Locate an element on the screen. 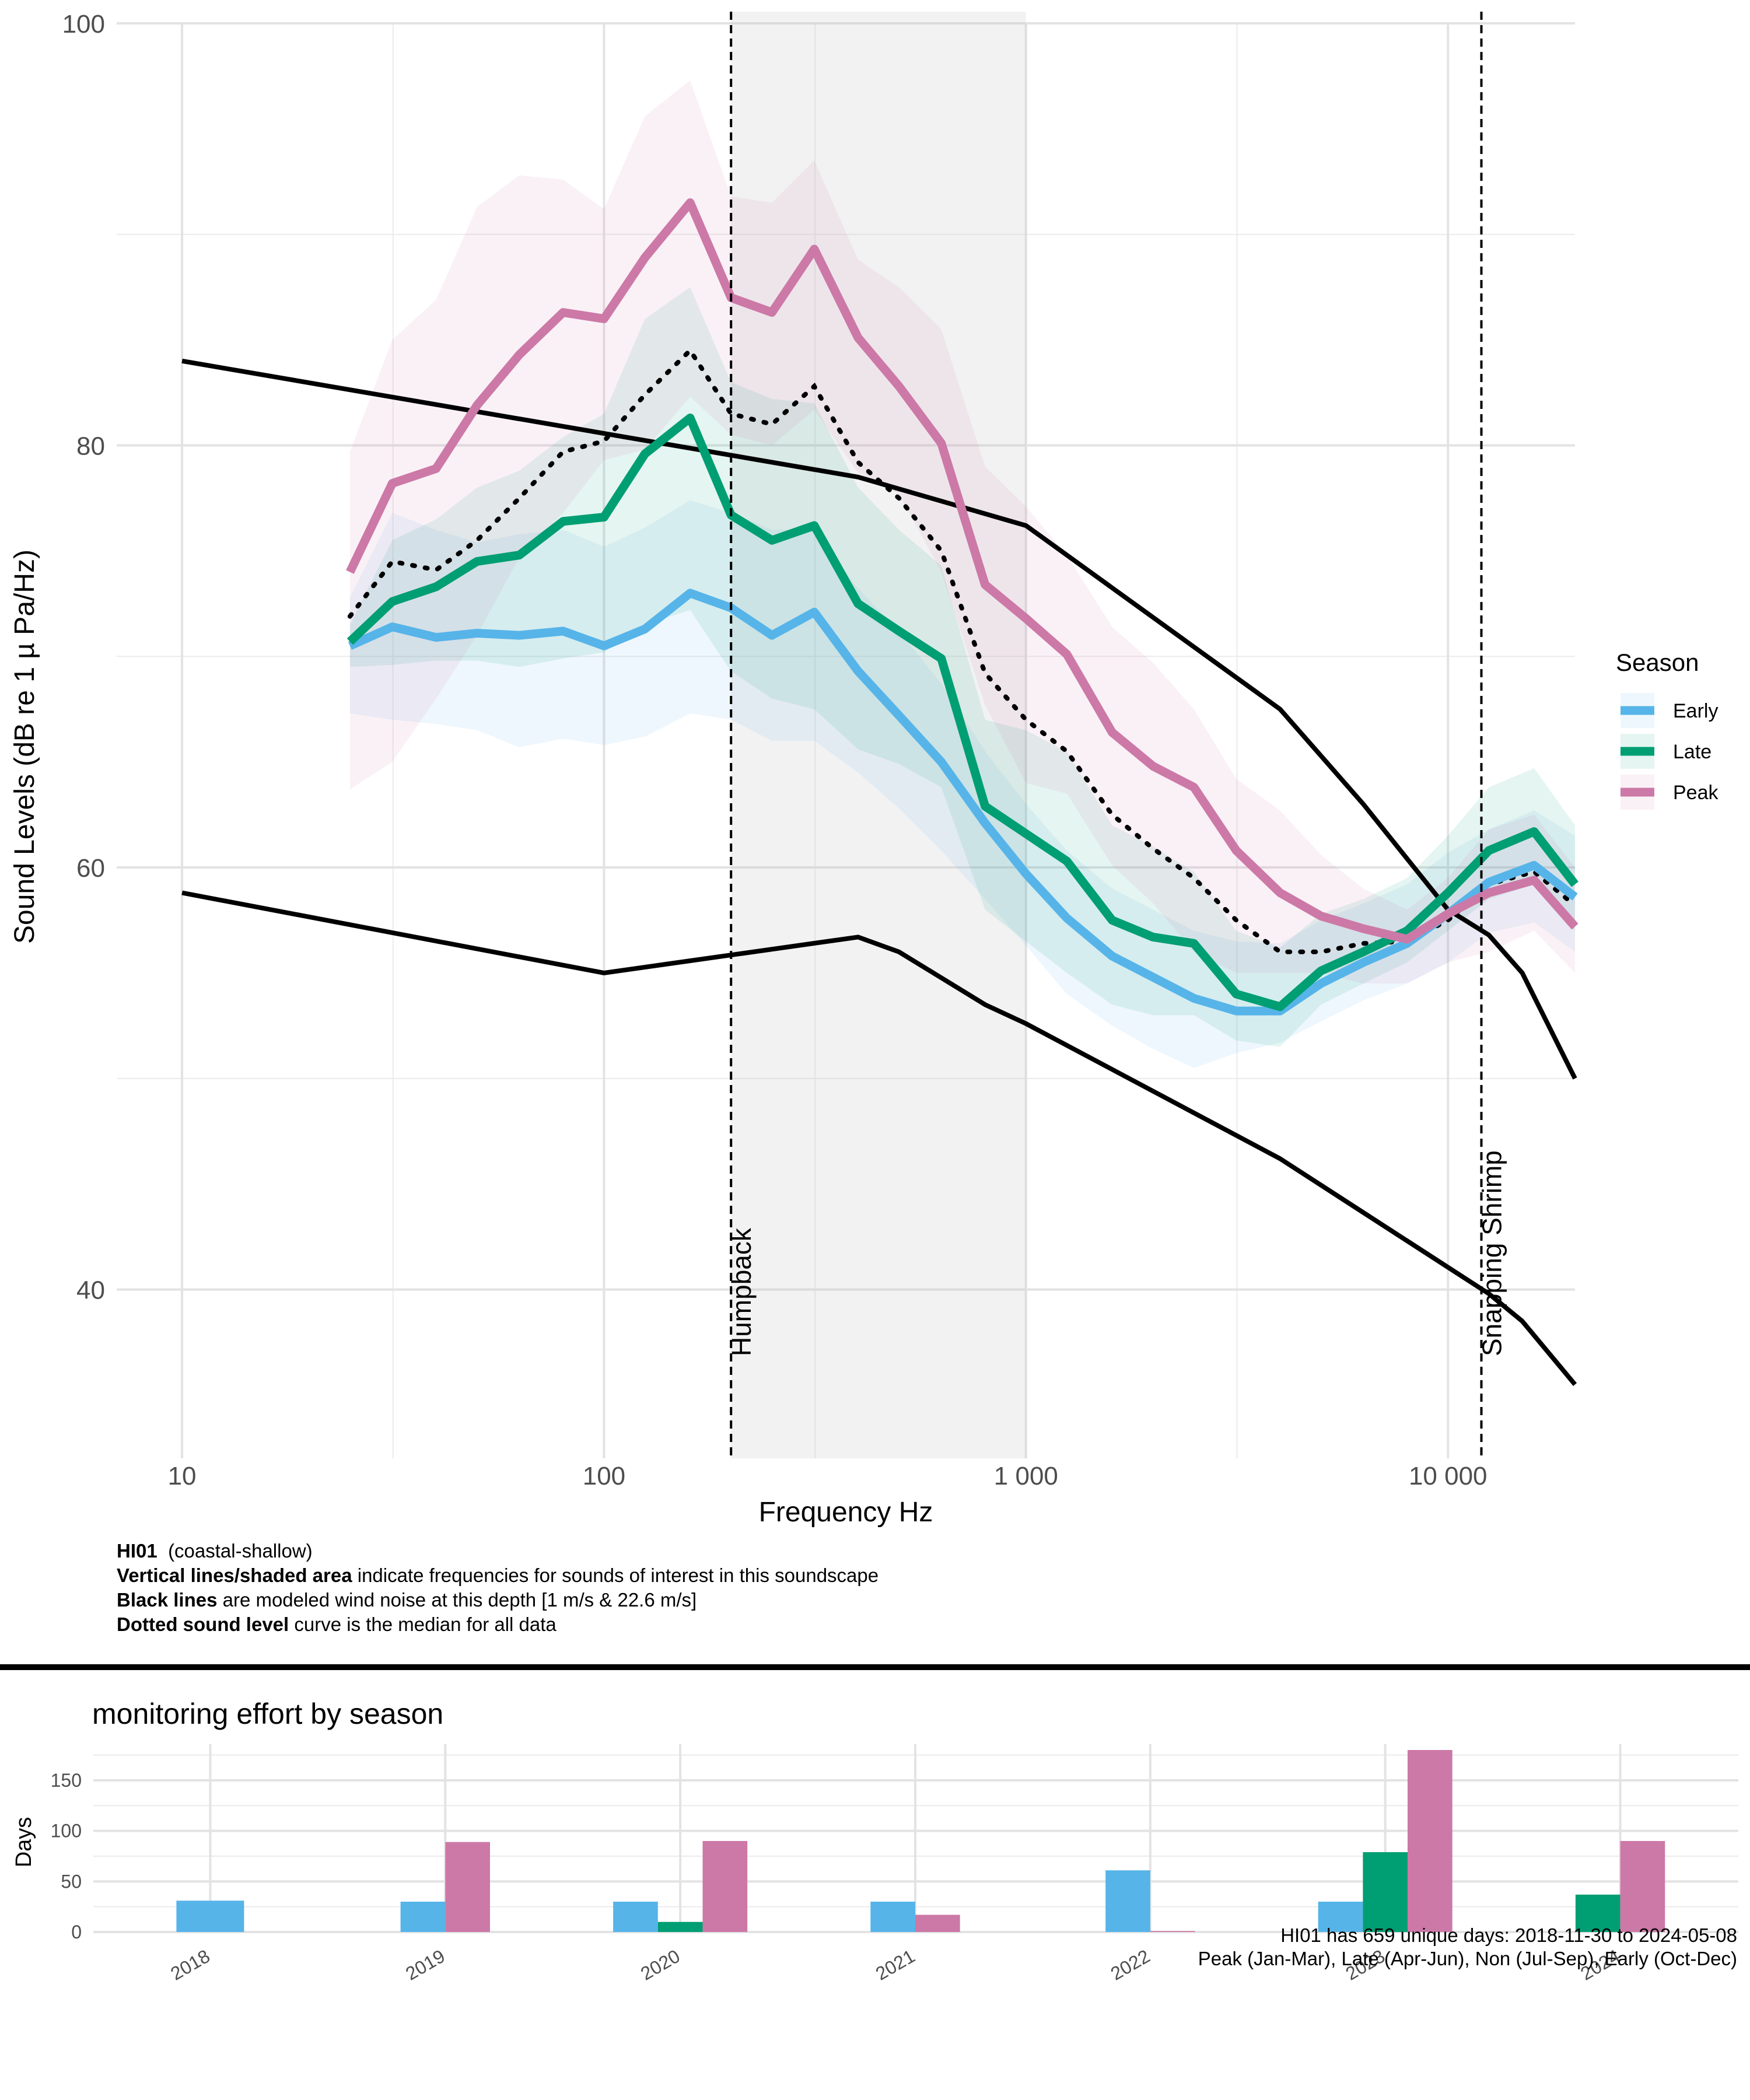  caption-line-1-bold: Vertical lines/shaded area is located at coordinates (235, 1575).